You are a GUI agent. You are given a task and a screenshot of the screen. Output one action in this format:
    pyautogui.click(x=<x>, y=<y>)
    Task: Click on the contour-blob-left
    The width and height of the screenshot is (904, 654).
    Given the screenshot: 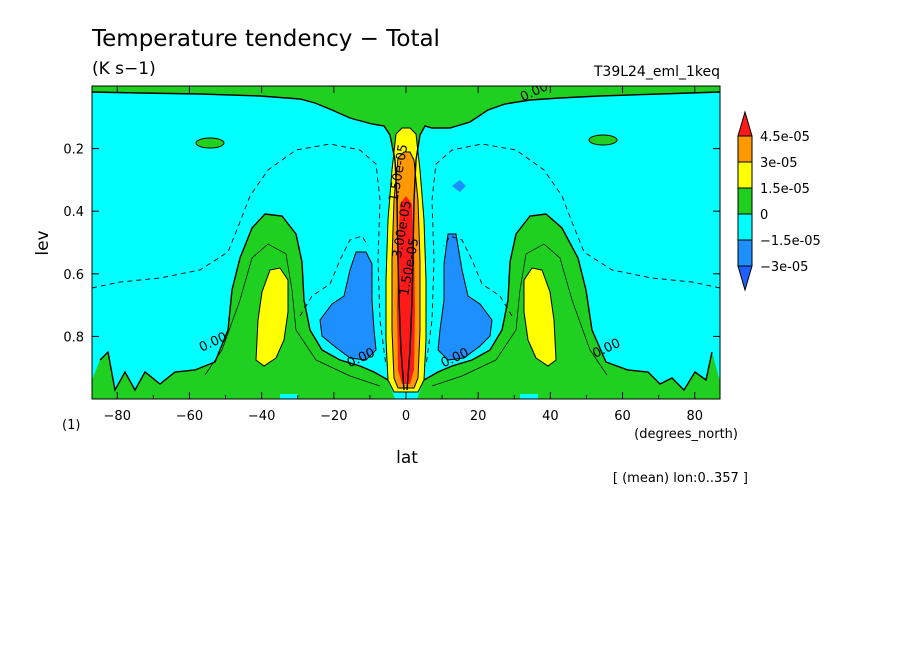 What is the action you would take?
    pyautogui.click(x=210, y=143)
    